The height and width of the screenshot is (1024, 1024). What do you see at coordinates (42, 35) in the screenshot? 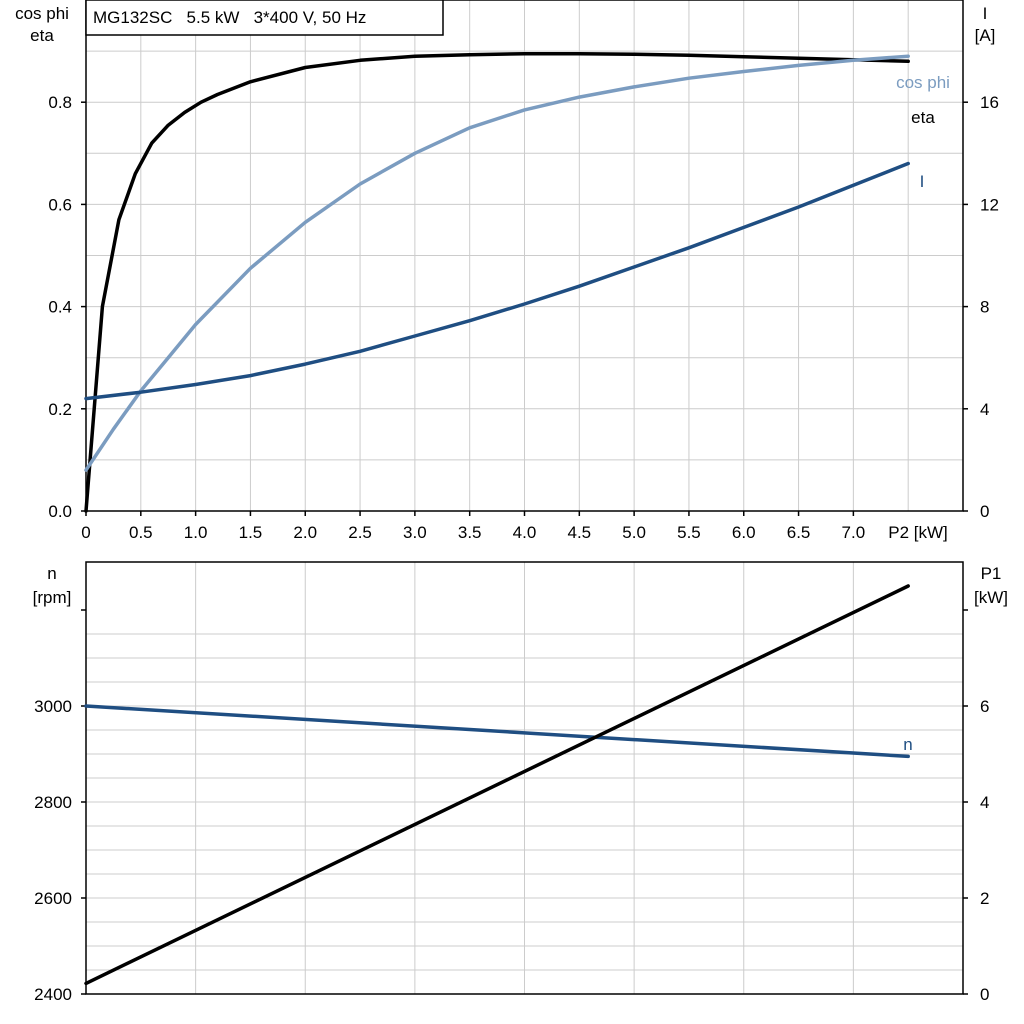
I see `left-axis-label-eta: eta` at bounding box center [42, 35].